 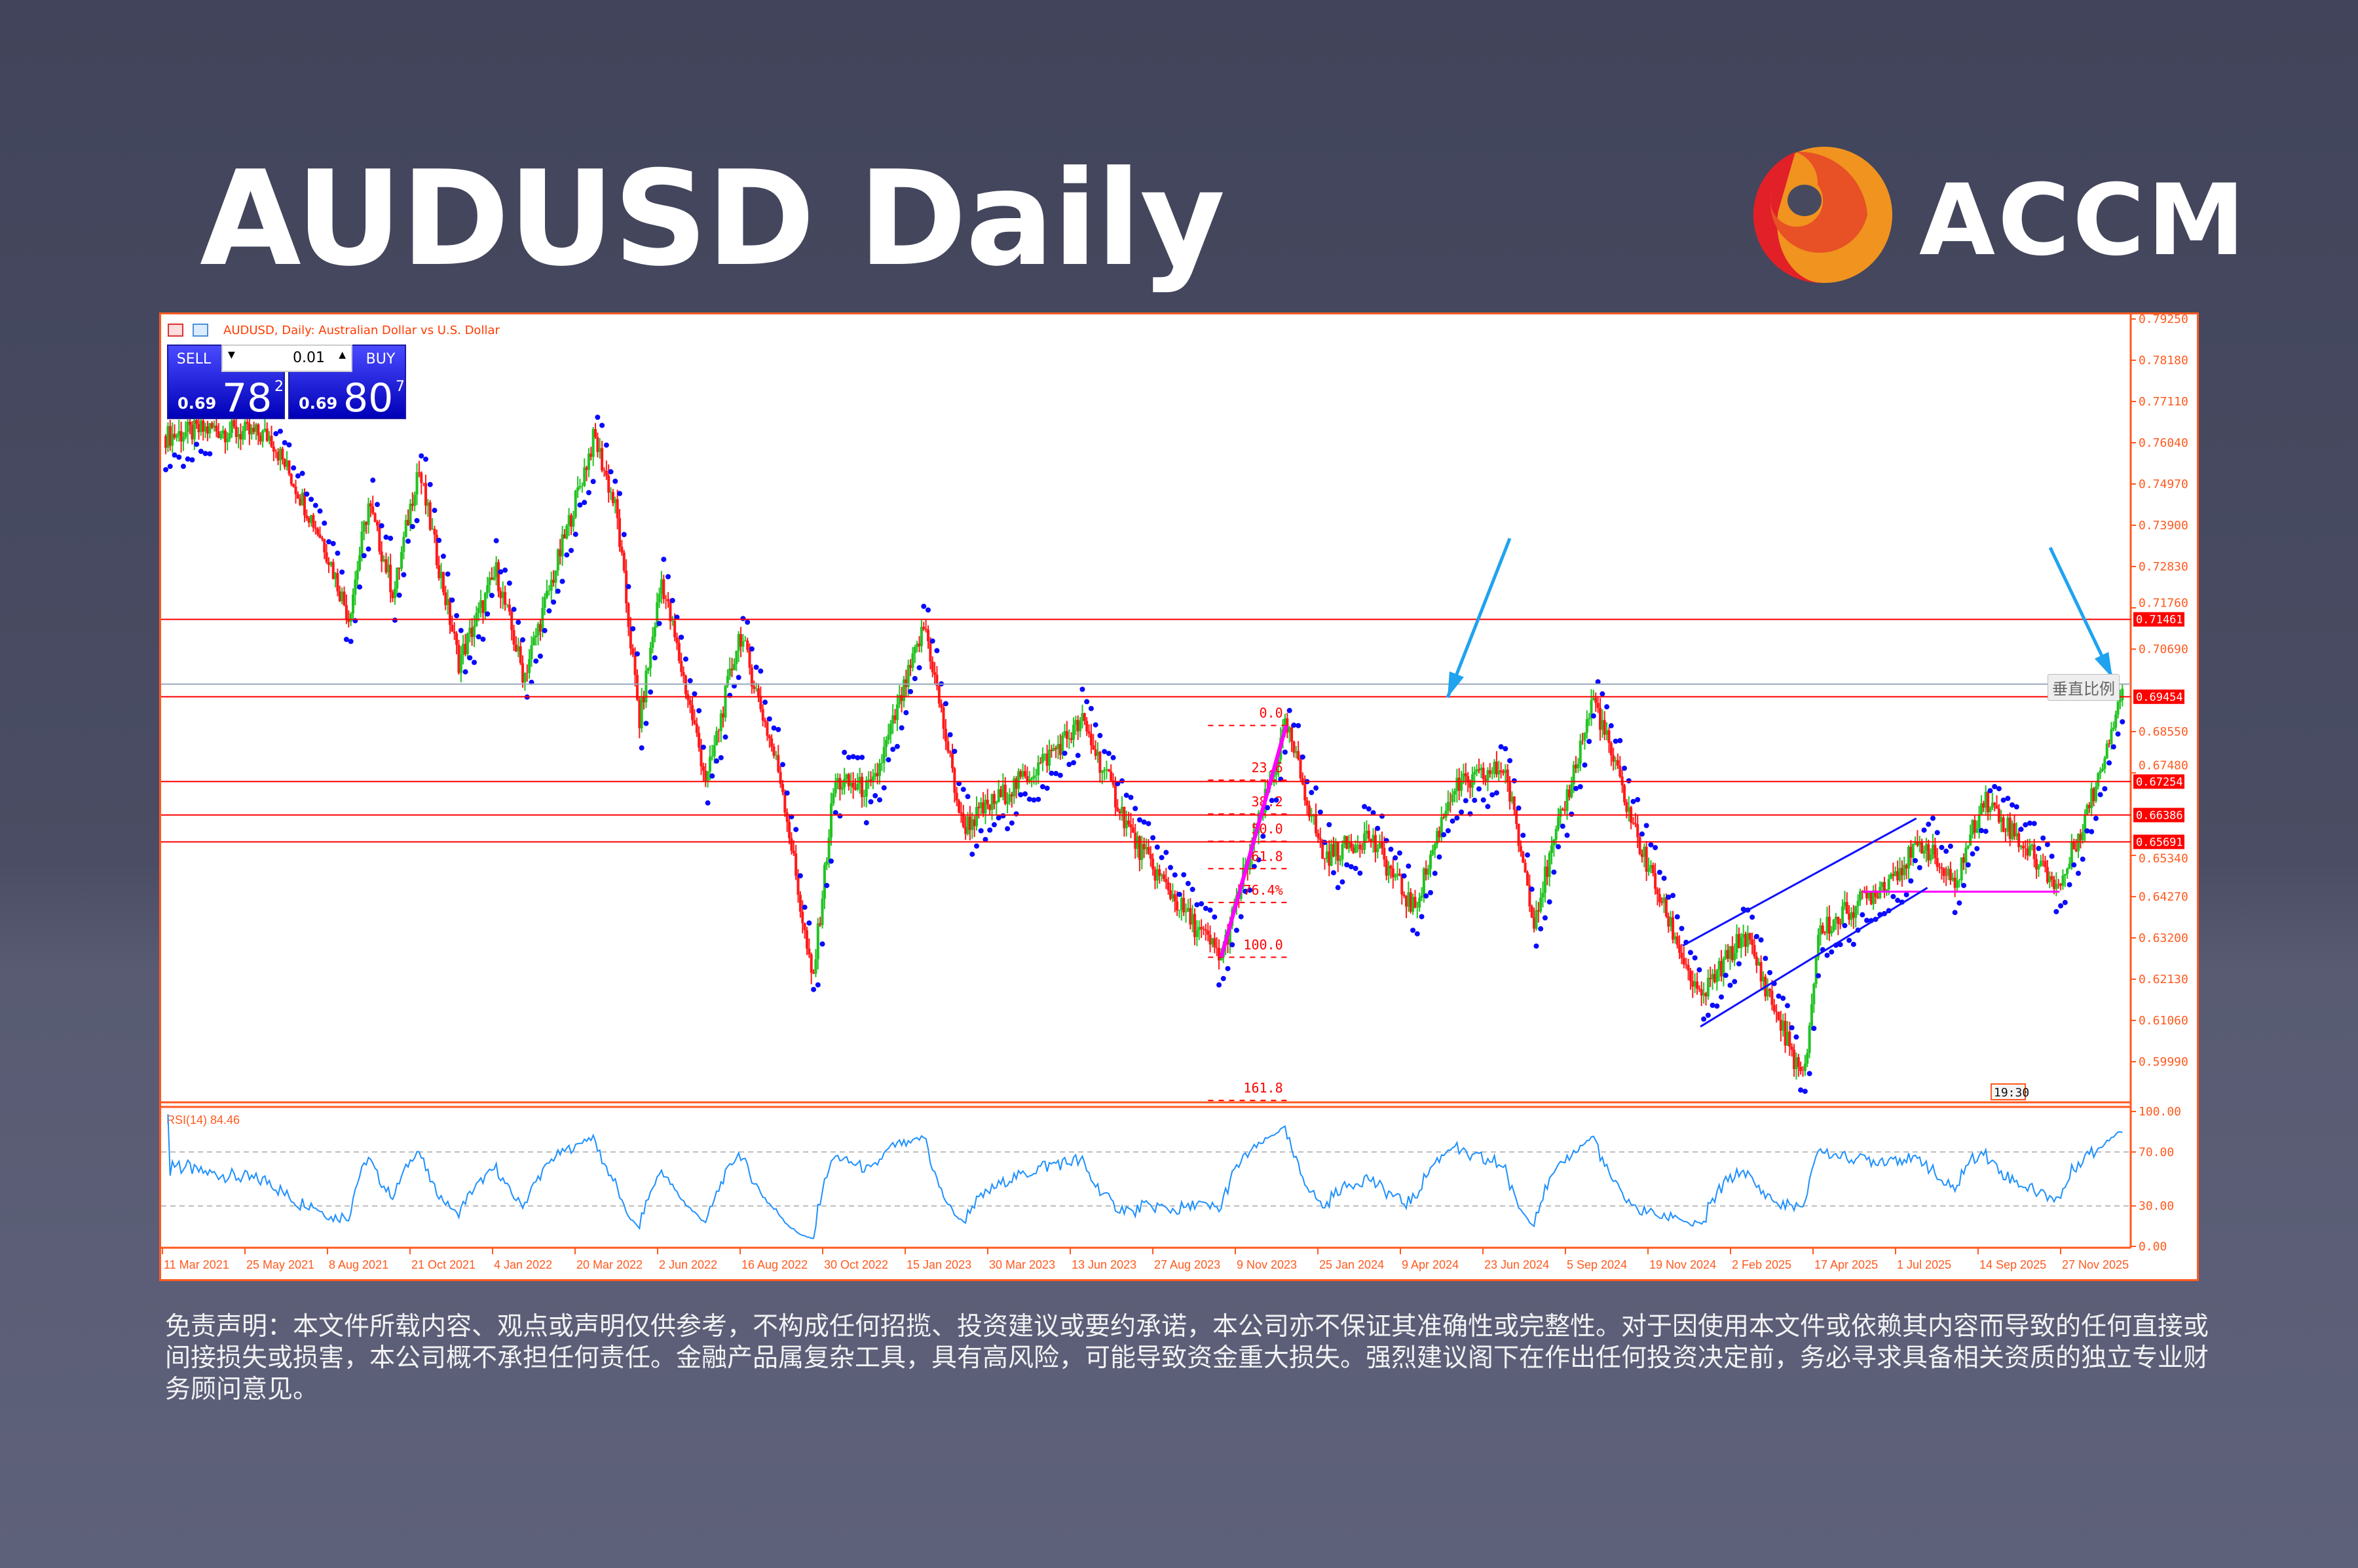 What do you see at coordinates (203, 1120) in the screenshot?
I see `rsi-label: RSI(14) 84.46` at bounding box center [203, 1120].